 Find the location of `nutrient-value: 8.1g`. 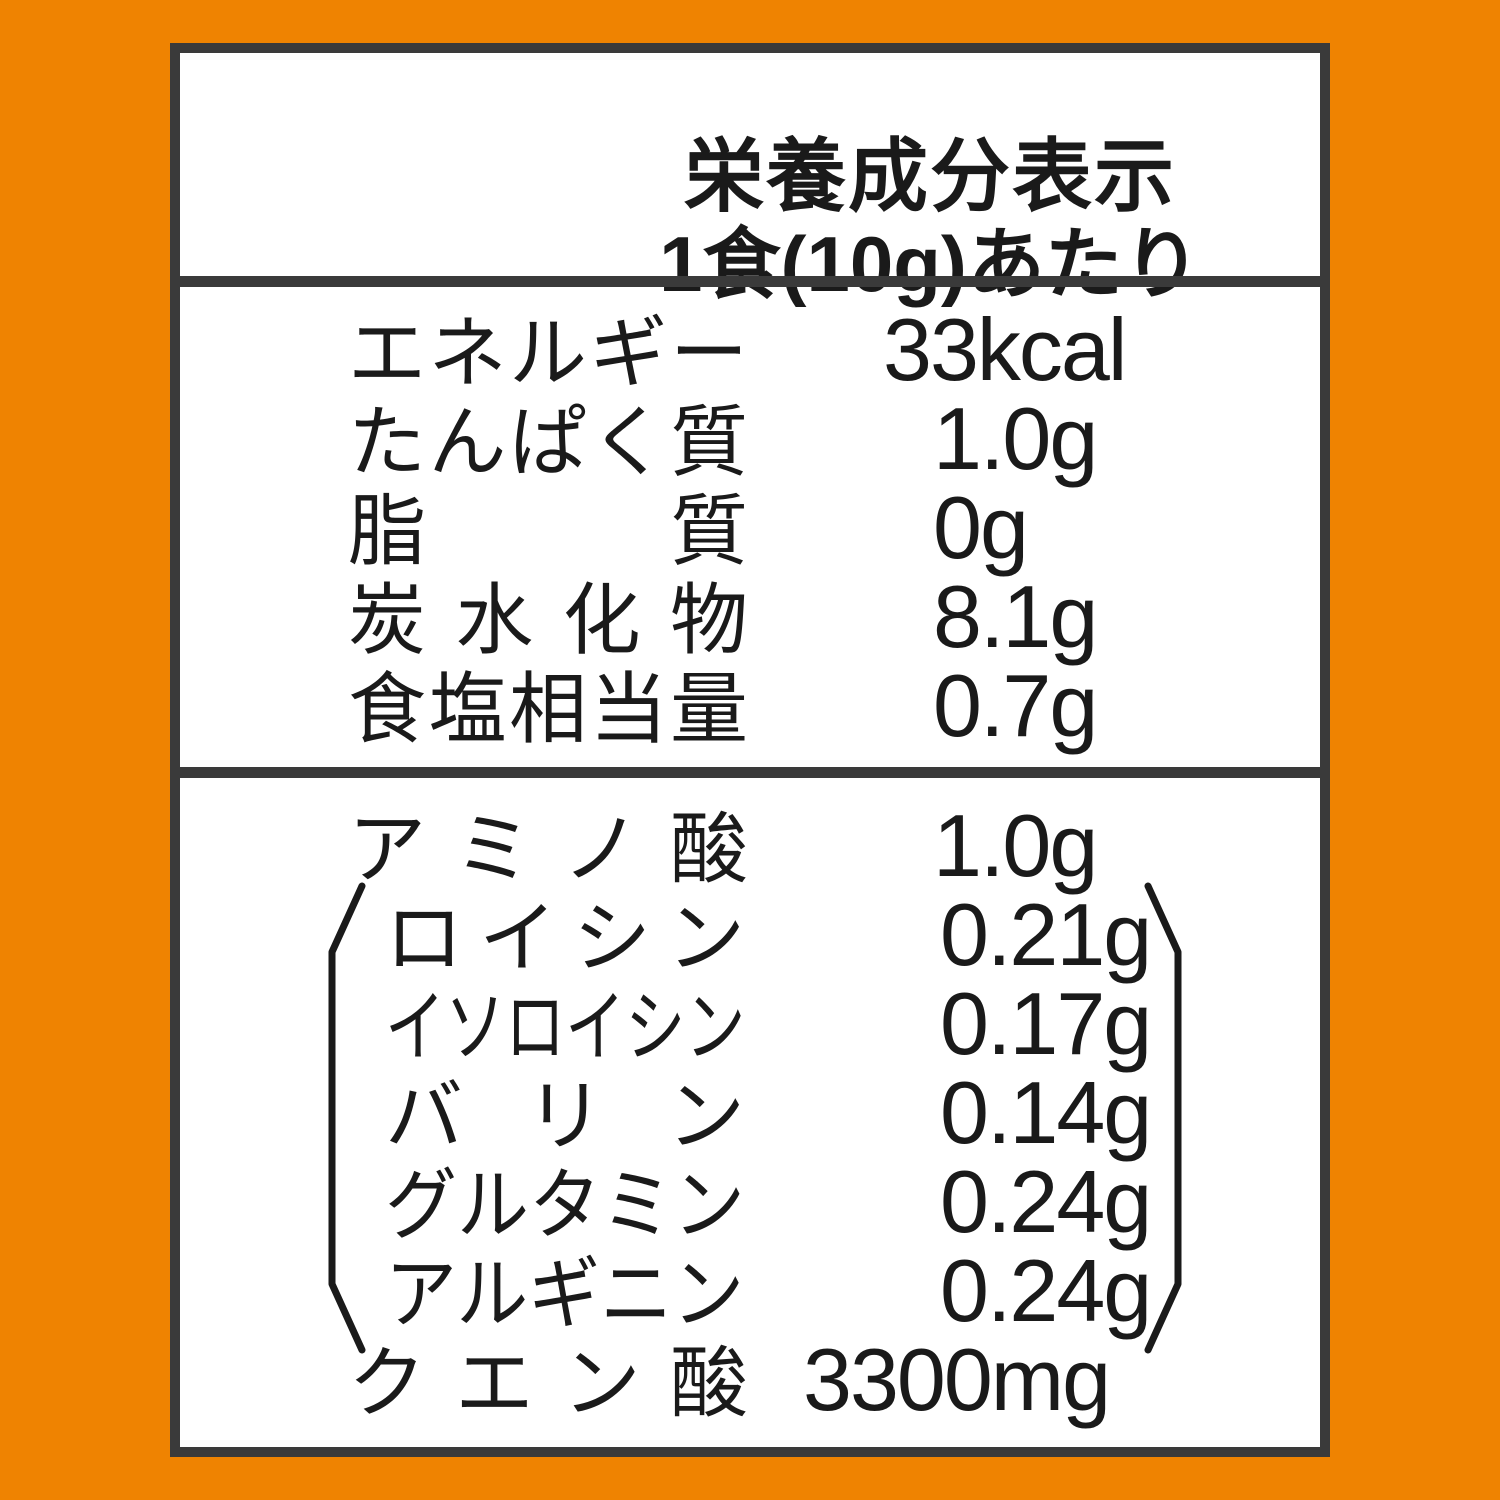

nutrient-value: 8.1g is located at coordinates (1015, 616).